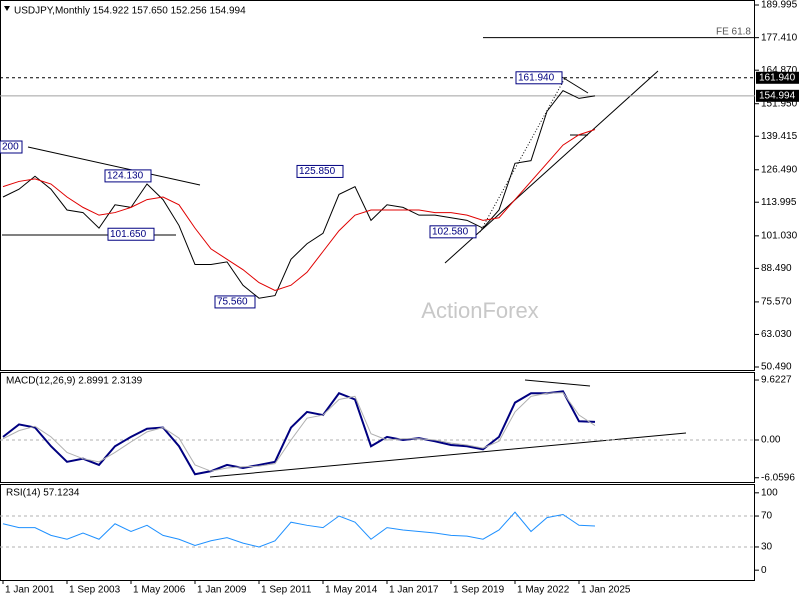 This screenshot has height=600, width=800. I want to click on level-label: 154.994, so click(777, 95).